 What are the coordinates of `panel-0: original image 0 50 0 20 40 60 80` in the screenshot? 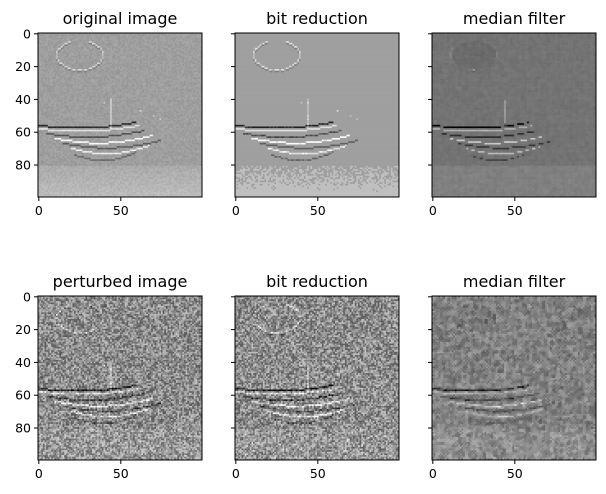 It's located at (108, 113).